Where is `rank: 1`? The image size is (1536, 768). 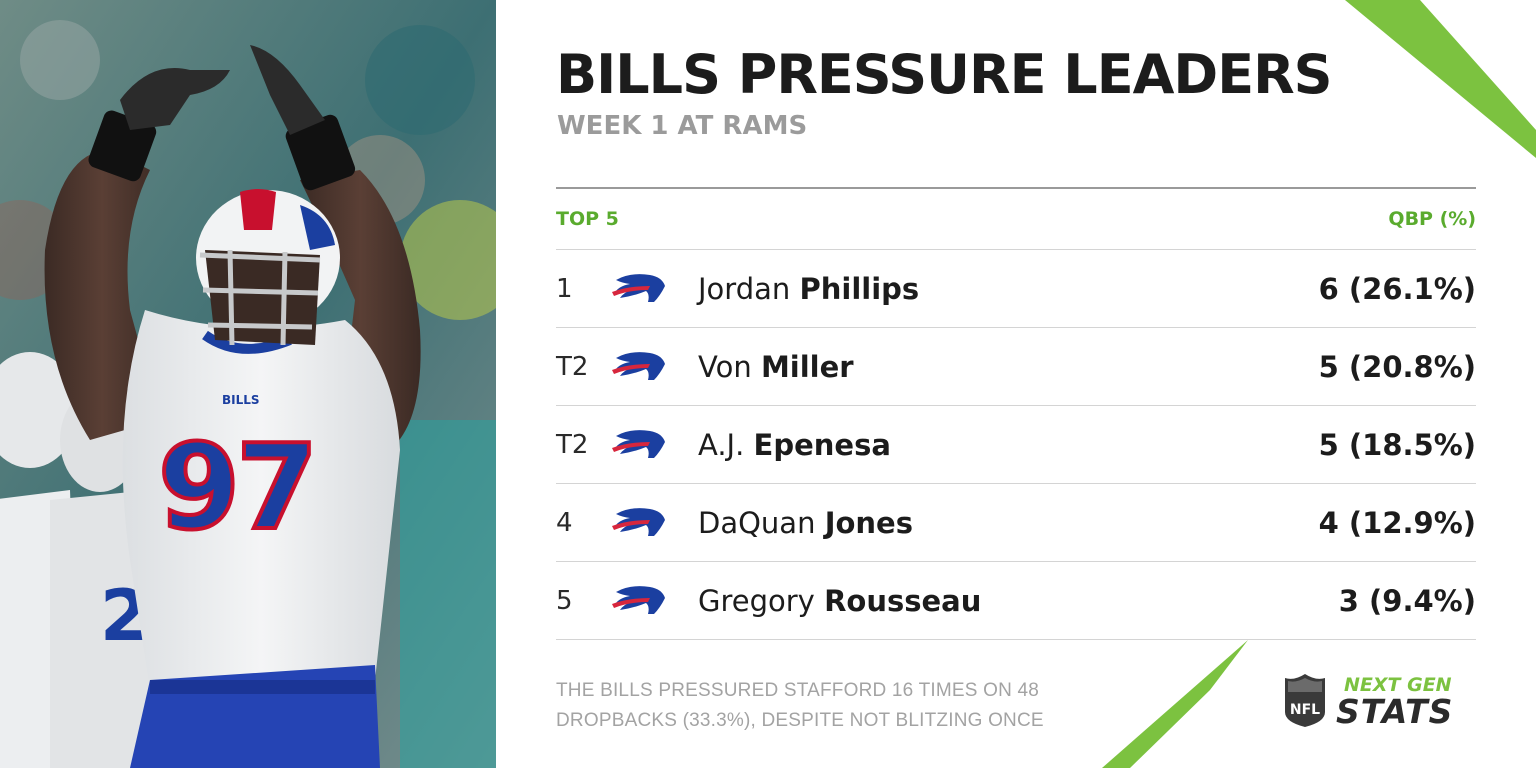
rank: 1 is located at coordinates (564, 289).